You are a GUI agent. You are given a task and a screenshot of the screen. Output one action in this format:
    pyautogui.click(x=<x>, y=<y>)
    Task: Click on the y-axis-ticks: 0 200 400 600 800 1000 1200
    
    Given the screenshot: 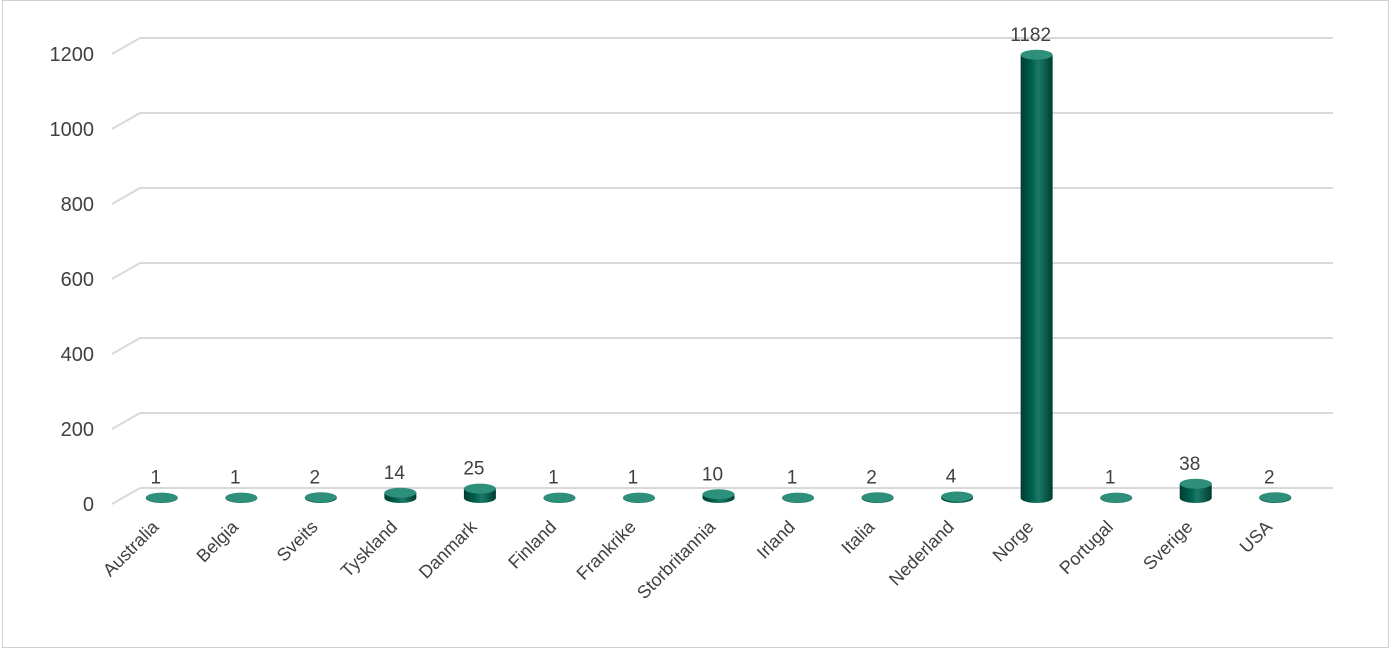 What is the action you would take?
    pyautogui.click(x=72, y=280)
    